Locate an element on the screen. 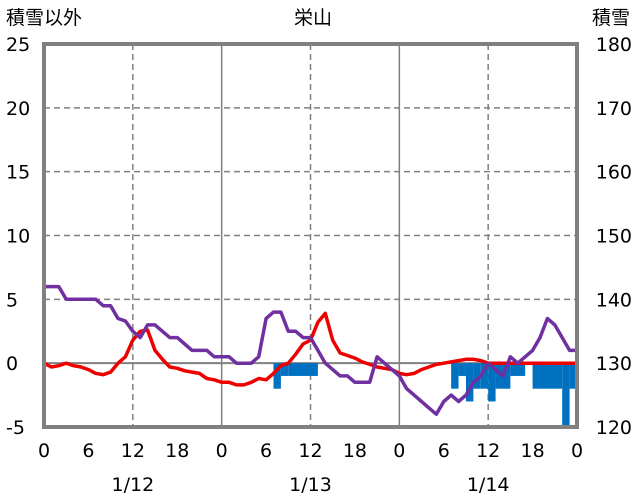  left-tick-label: 0 is located at coordinates (12, 364).